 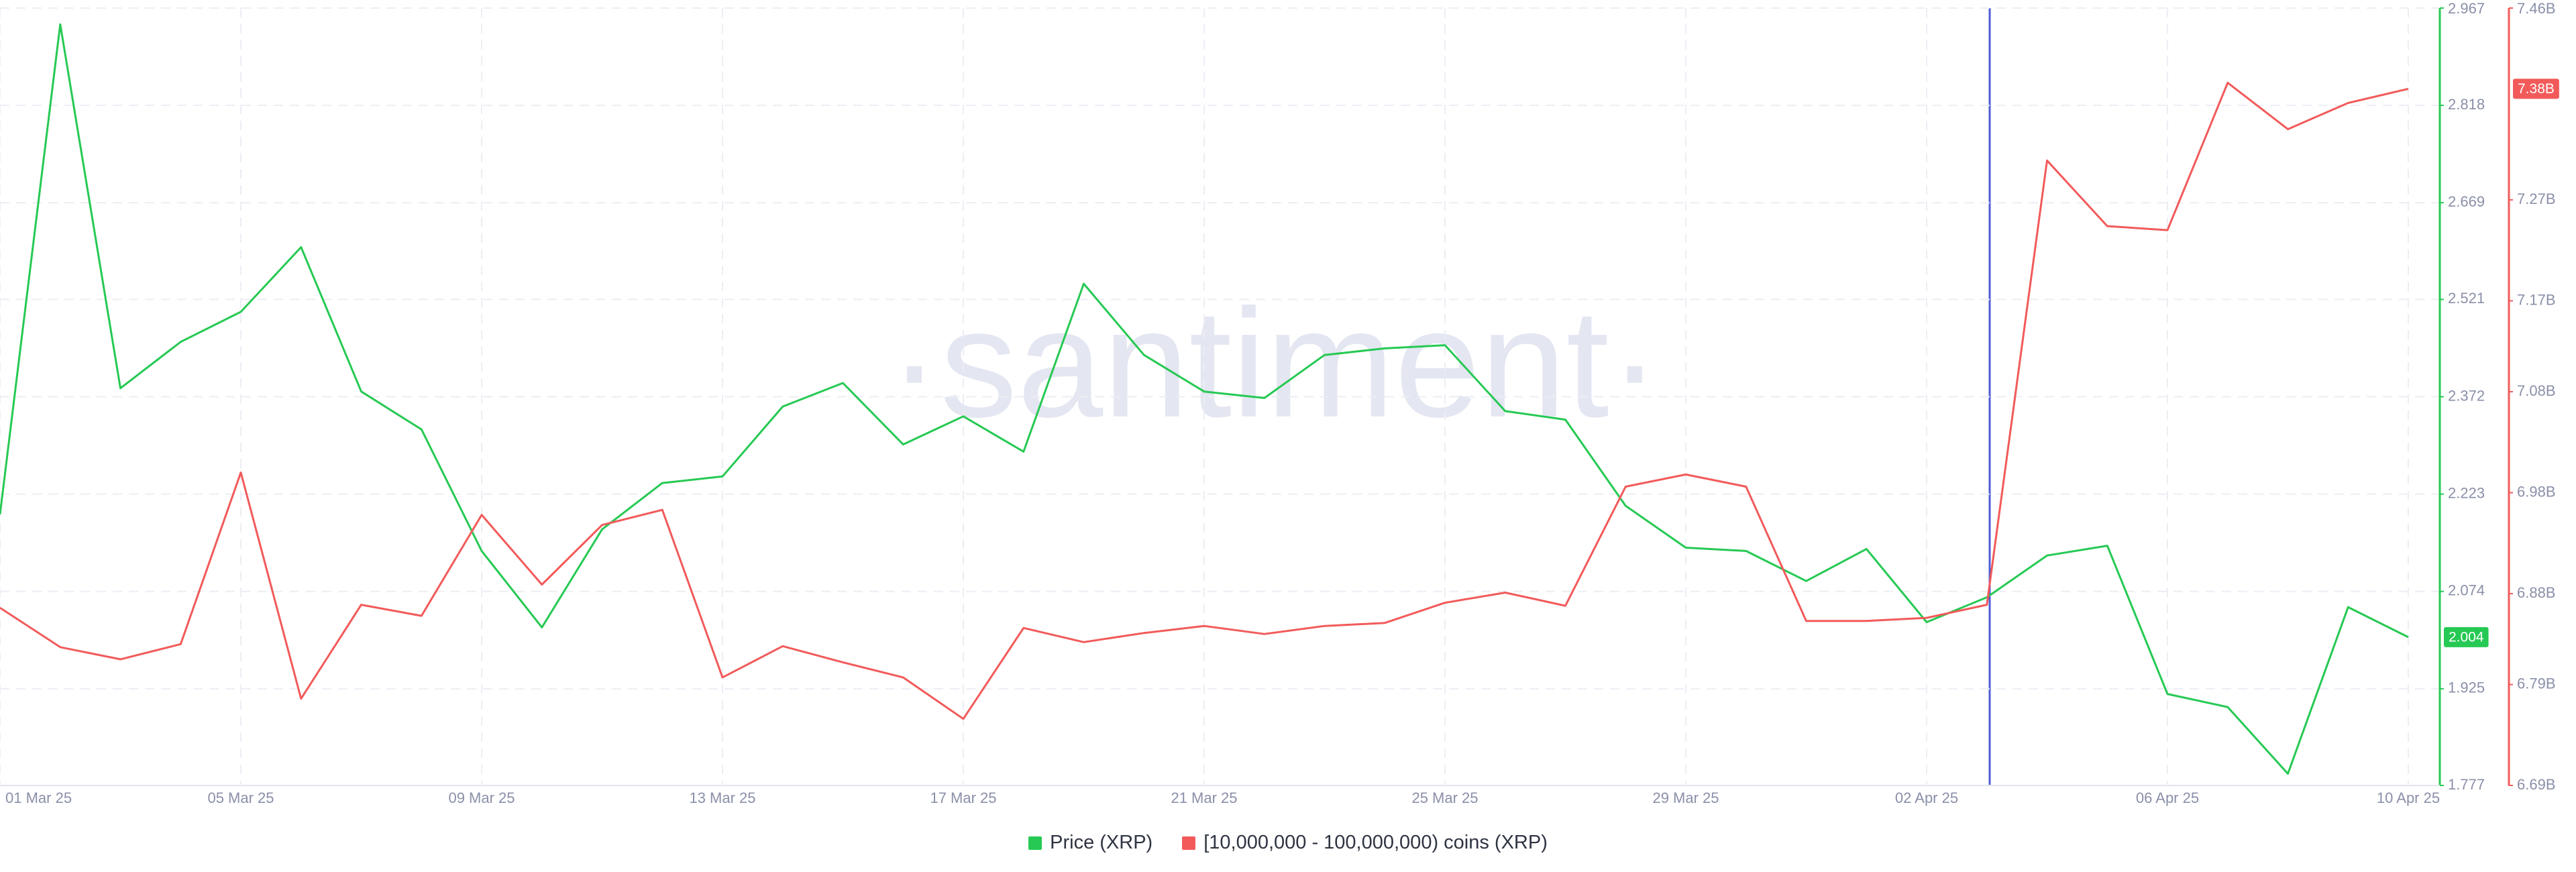 I want to click on y2-tick-label: 7.17B, so click(x=2536, y=299).